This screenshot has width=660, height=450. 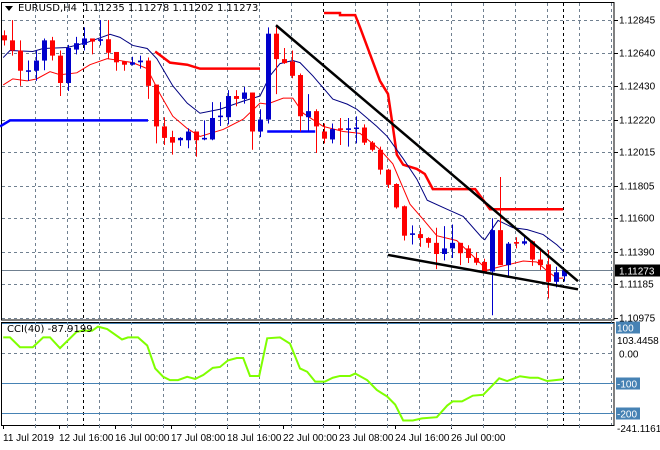 What do you see at coordinates (70, 329) in the screenshot?
I see `cci-value: -87.9199` at bounding box center [70, 329].